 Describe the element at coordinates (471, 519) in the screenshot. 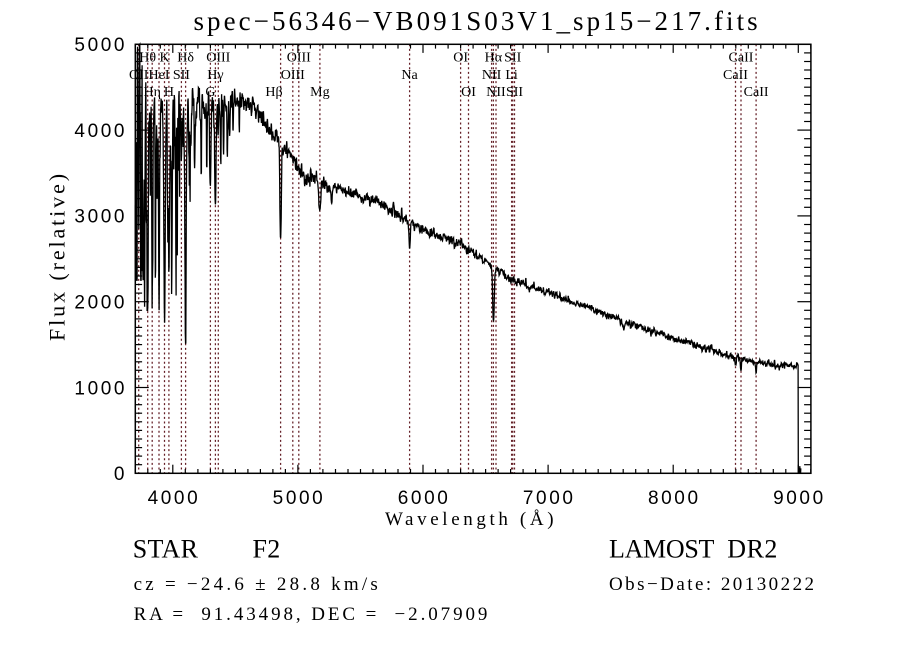

I see `svg-text: Wavelength (Å)` at that location.